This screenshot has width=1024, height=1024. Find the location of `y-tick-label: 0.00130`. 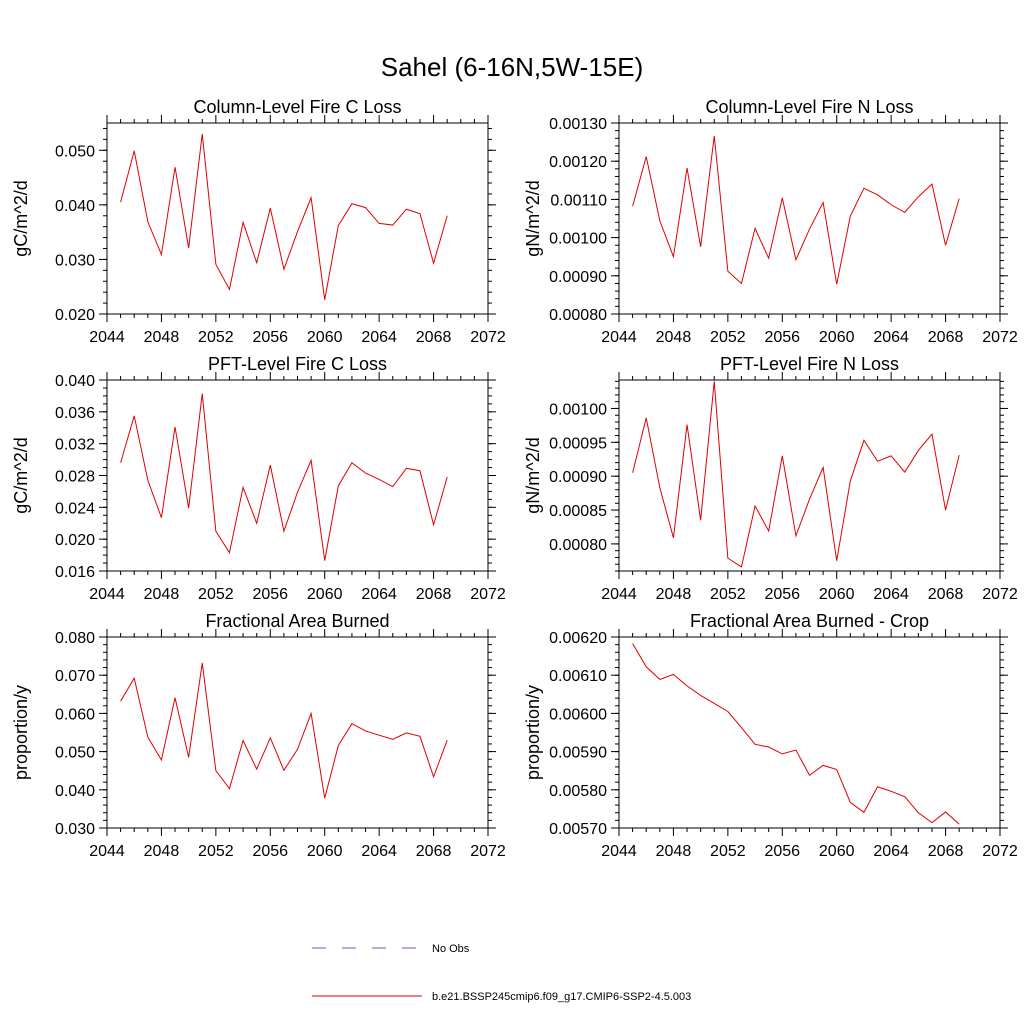

y-tick-label: 0.00130 is located at coordinates (578, 124).